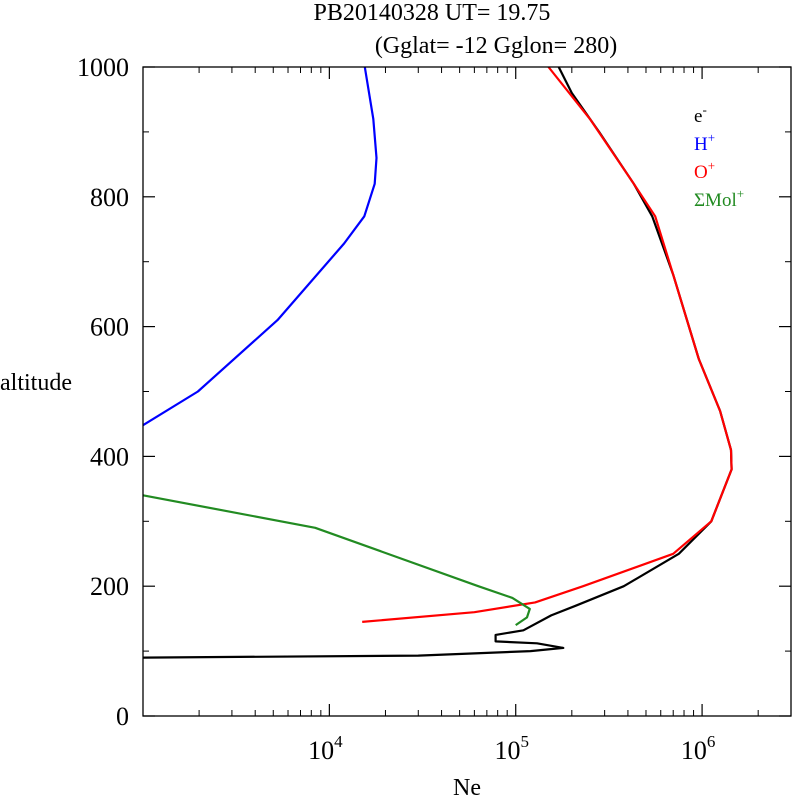 The image size is (792, 796). What do you see at coordinates (719, 156) in the screenshot?
I see `legend: e- H+ O+ ΣMol+` at bounding box center [719, 156].